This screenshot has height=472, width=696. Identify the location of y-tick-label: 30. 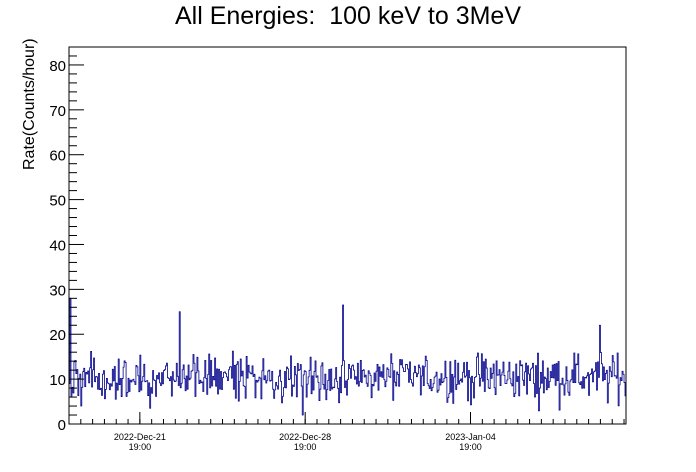
(57, 290).